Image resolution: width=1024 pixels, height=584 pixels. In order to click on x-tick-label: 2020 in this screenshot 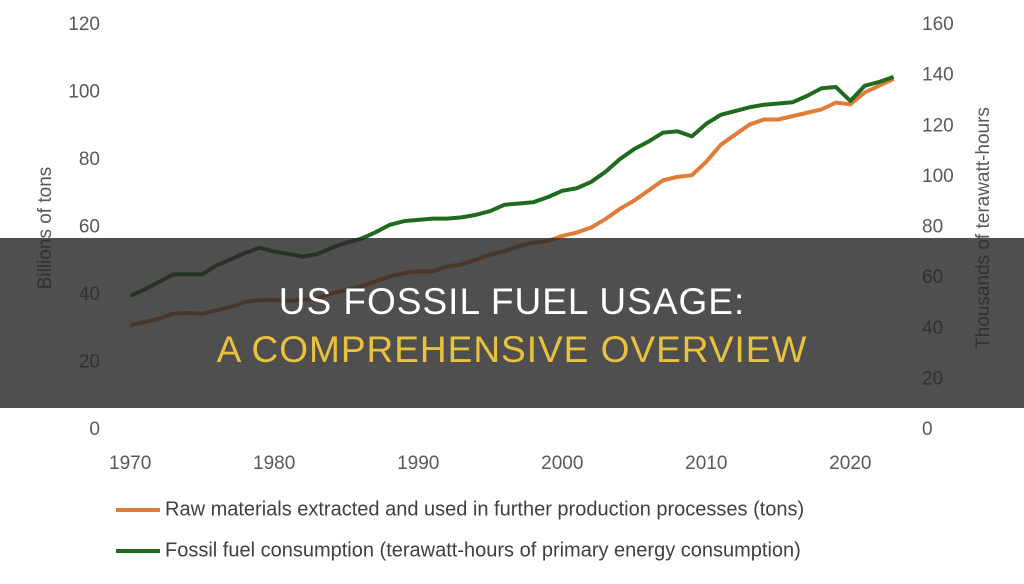, I will do `click(850, 463)`.